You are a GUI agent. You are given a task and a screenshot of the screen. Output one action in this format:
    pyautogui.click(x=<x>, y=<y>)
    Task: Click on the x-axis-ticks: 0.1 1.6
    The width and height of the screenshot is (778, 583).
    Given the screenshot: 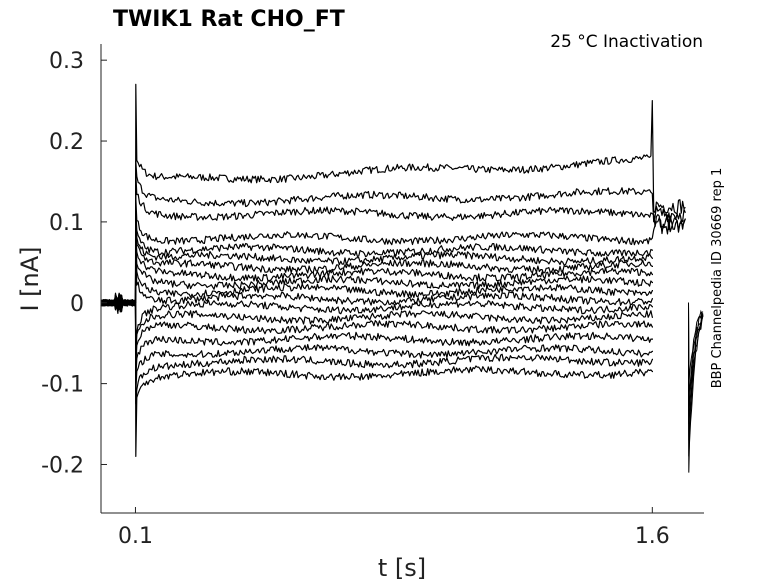 What is the action you would take?
    pyautogui.click(x=394, y=528)
    